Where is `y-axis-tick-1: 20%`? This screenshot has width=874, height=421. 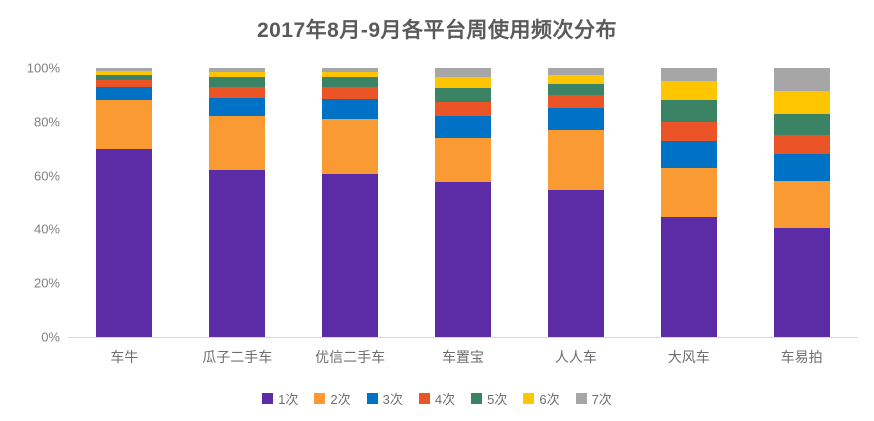
y-axis-tick-1: 20% is located at coordinates (46, 283).